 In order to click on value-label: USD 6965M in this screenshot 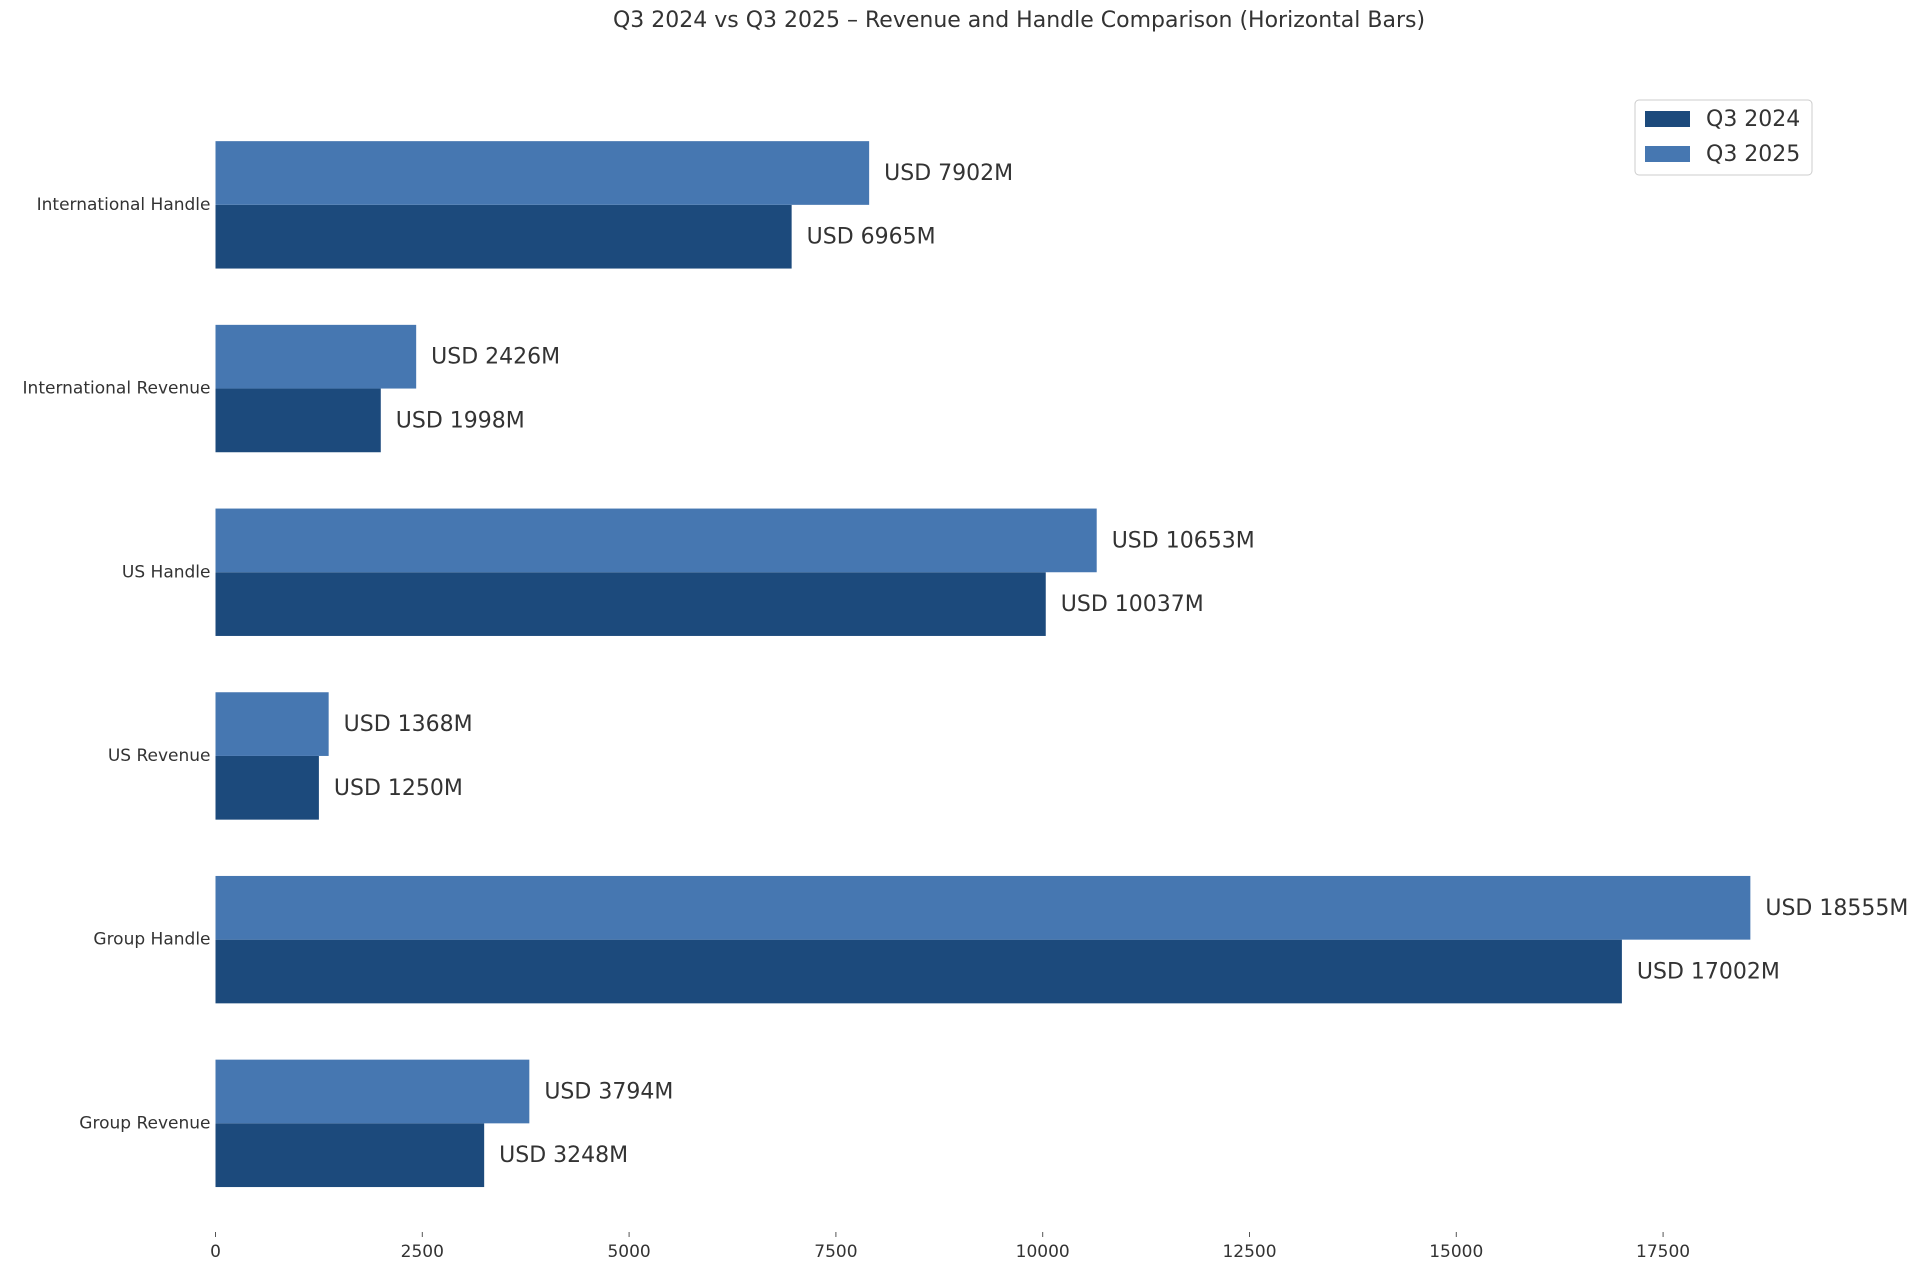, I will do `click(871, 237)`.